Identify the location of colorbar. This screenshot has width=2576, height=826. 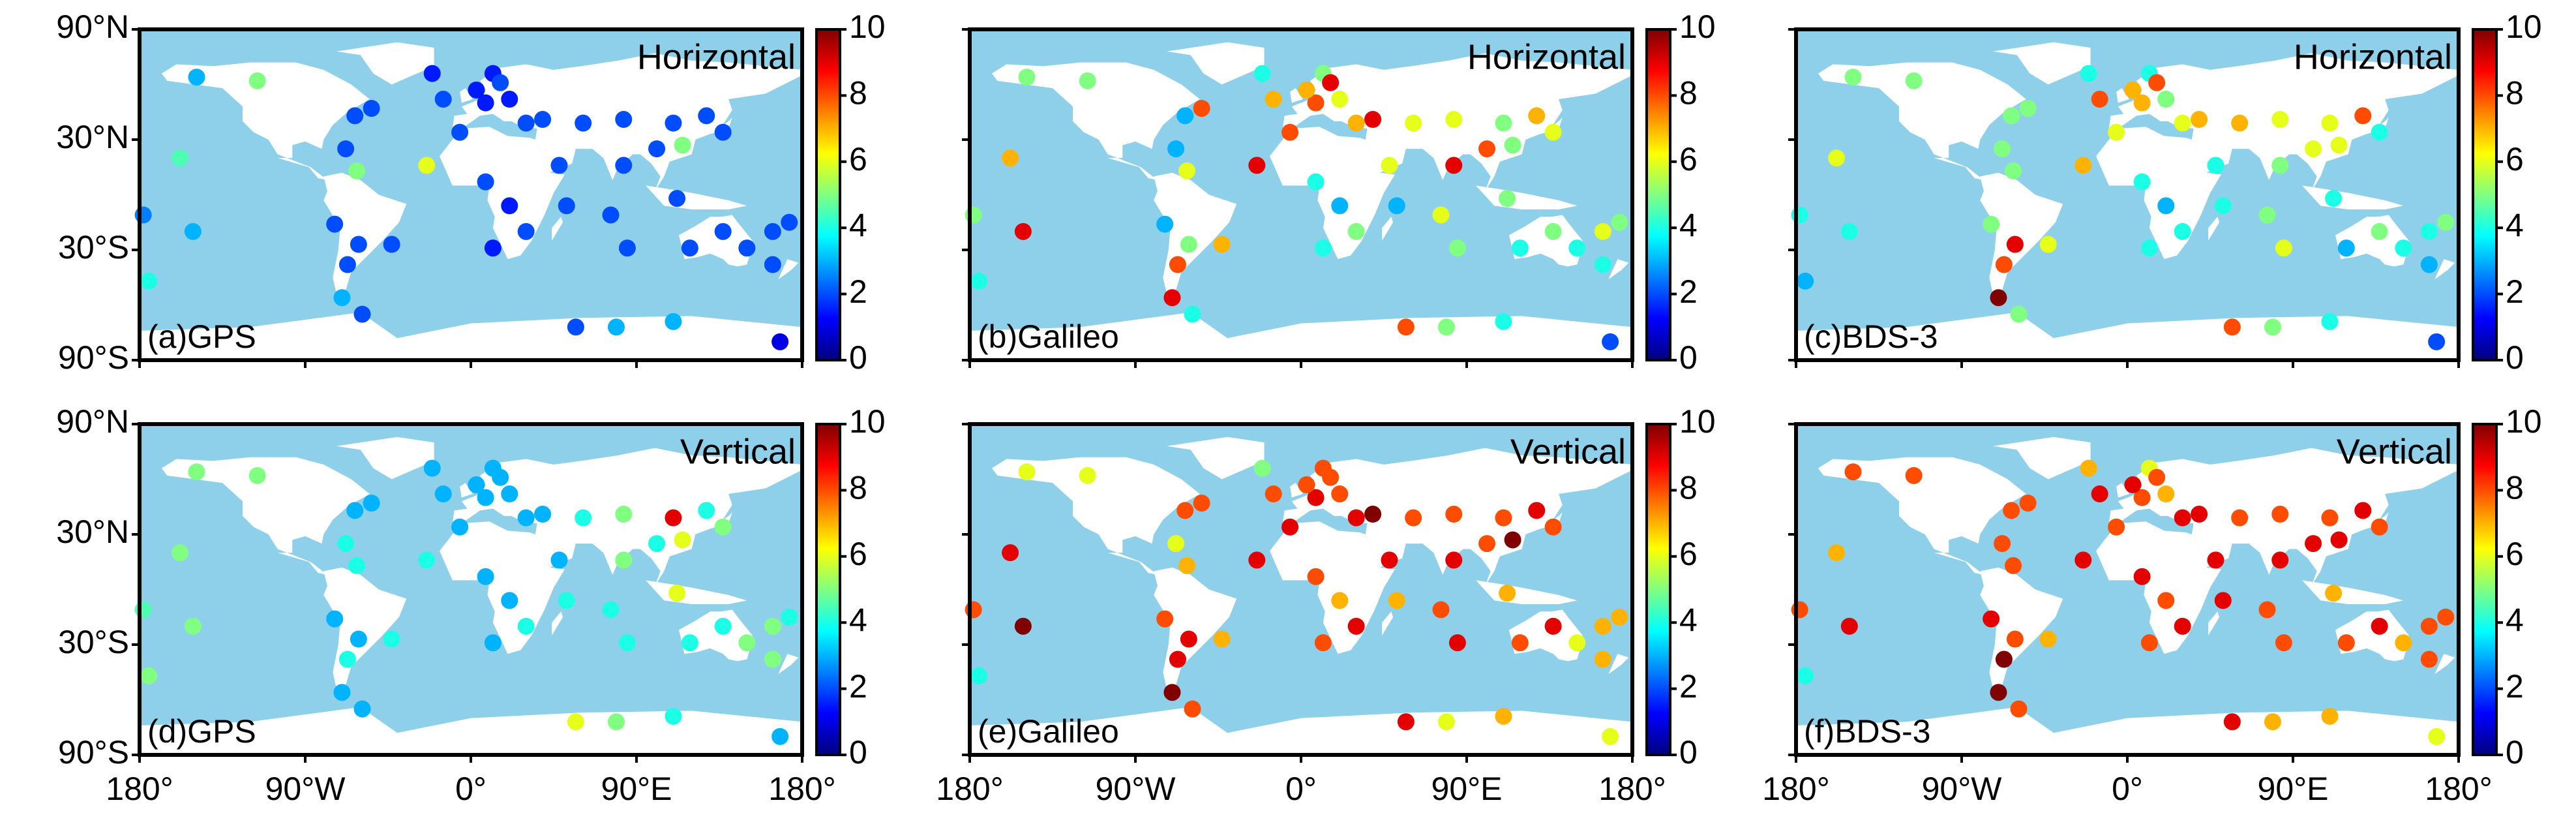
(2485, 589).